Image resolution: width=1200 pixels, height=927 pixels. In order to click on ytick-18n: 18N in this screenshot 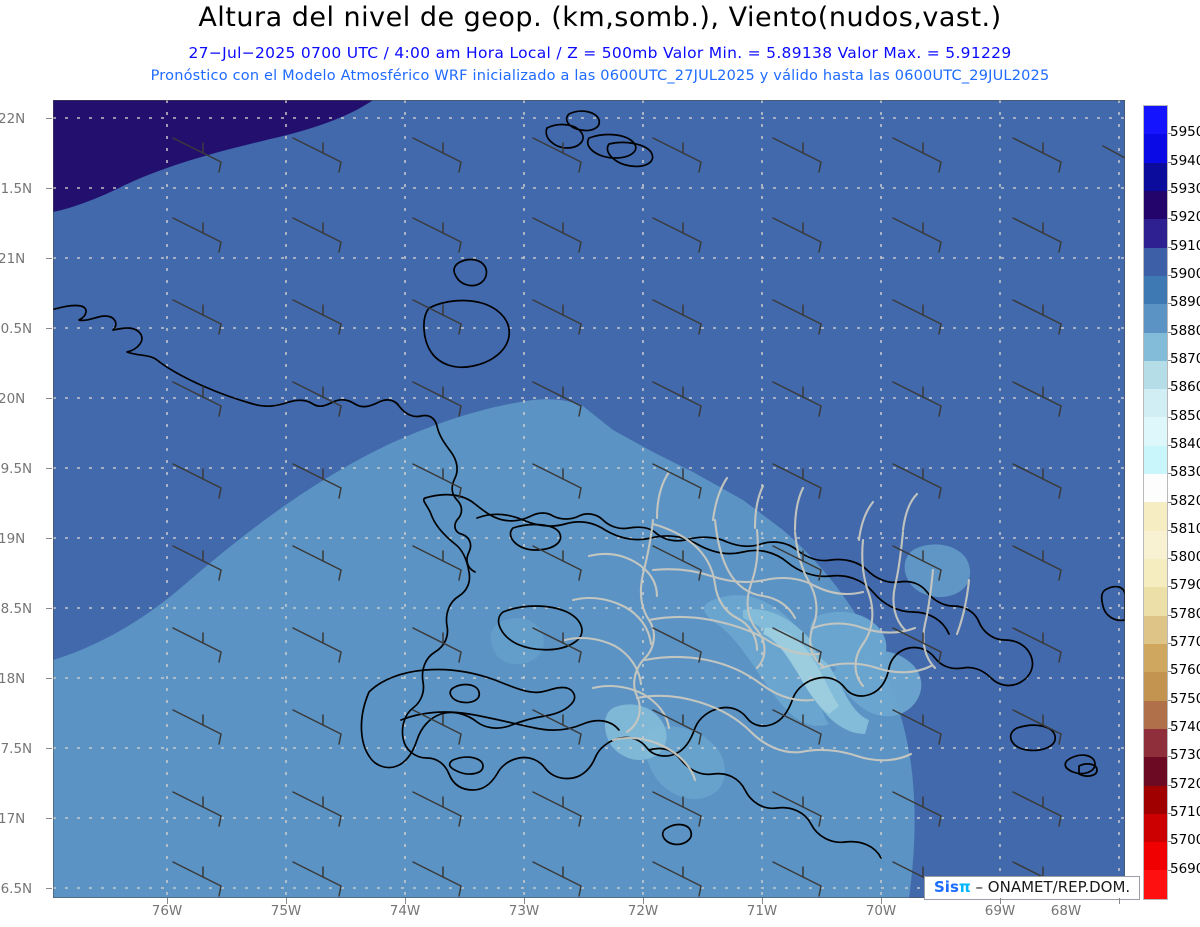, I will do `click(13, 679)`.